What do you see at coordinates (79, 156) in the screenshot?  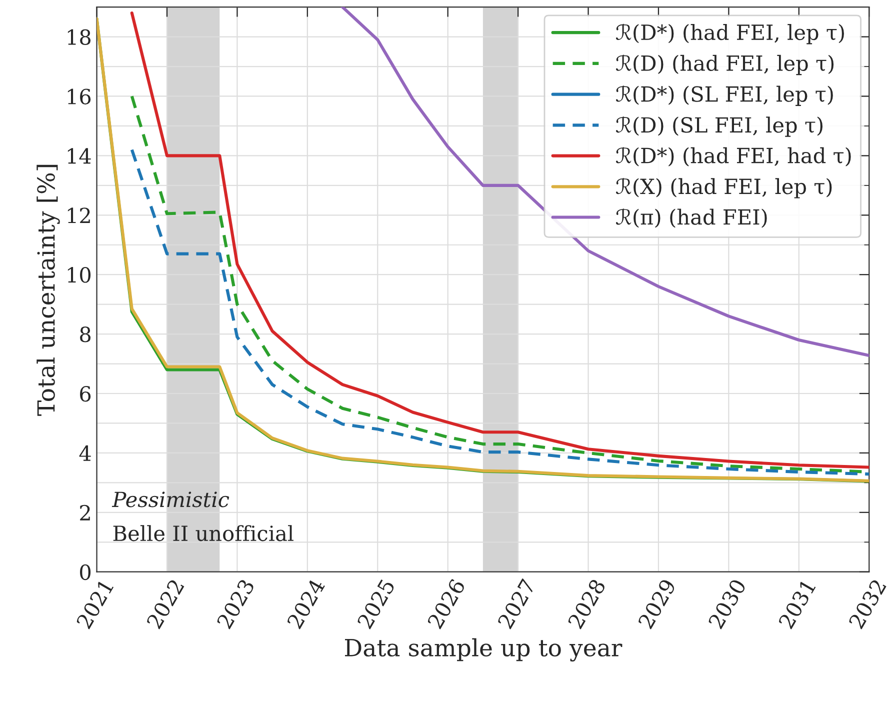 I see `y-tick-label: 14` at bounding box center [79, 156].